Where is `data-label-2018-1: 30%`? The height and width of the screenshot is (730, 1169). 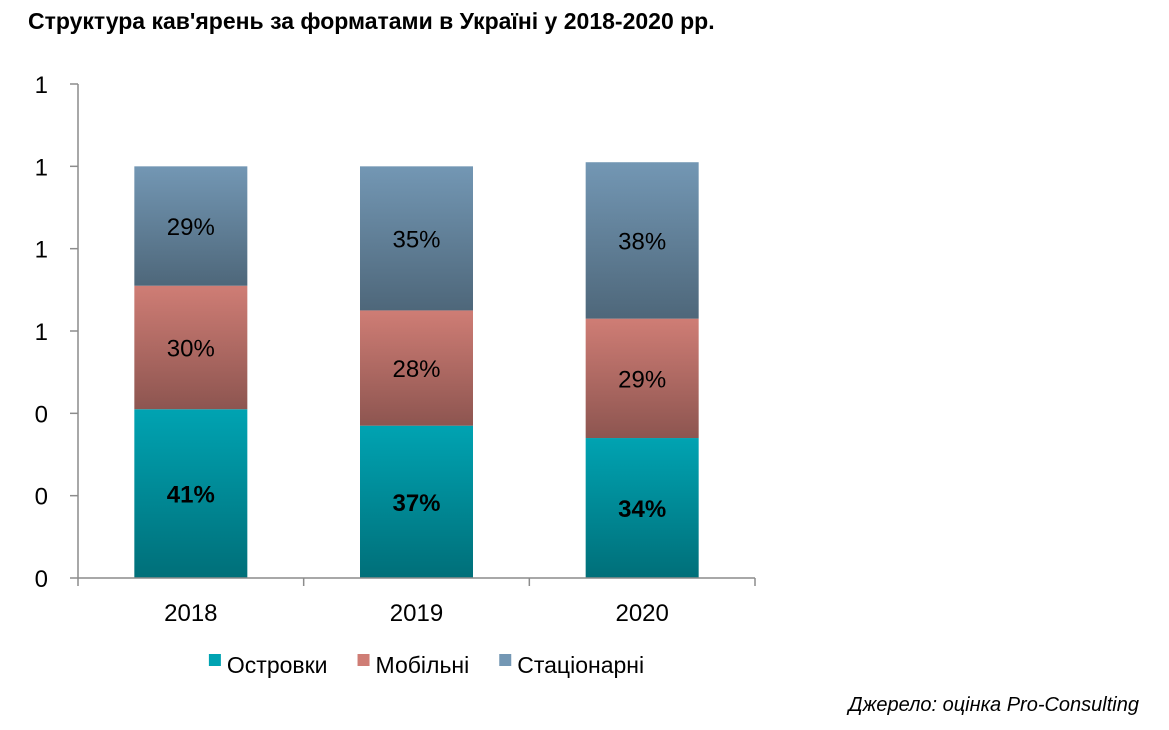 data-label-2018-1: 30% is located at coordinates (191, 348).